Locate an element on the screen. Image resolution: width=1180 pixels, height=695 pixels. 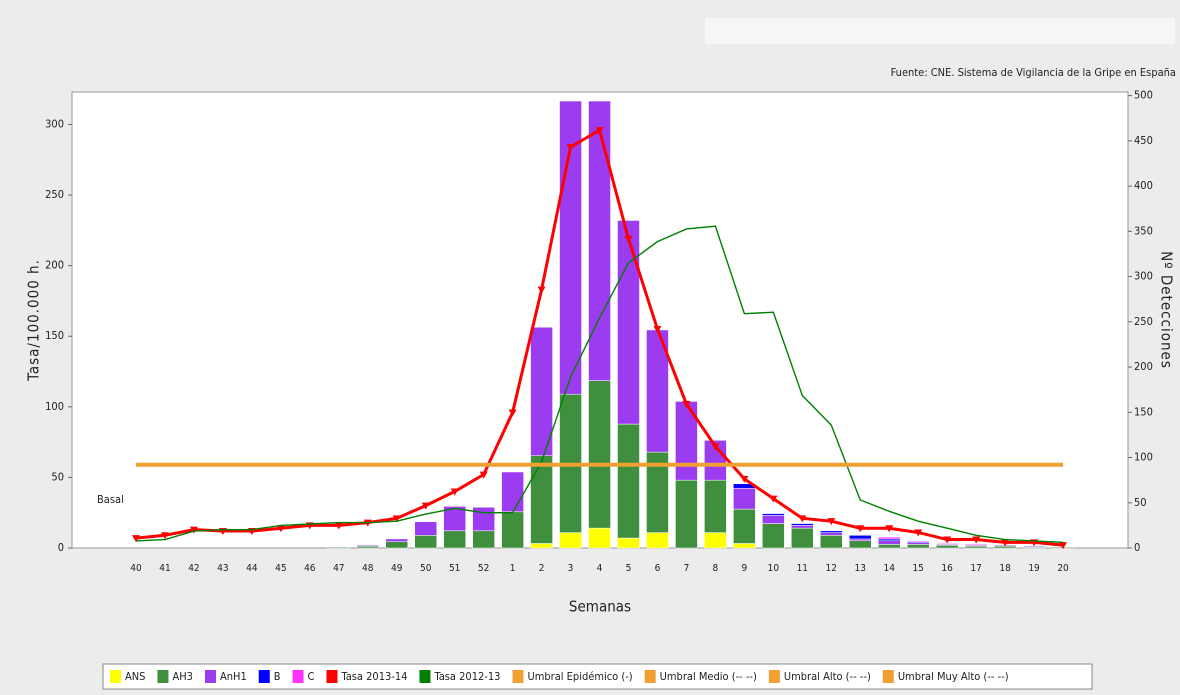
y-tick-label: 50 is located at coordinates (57, 476).